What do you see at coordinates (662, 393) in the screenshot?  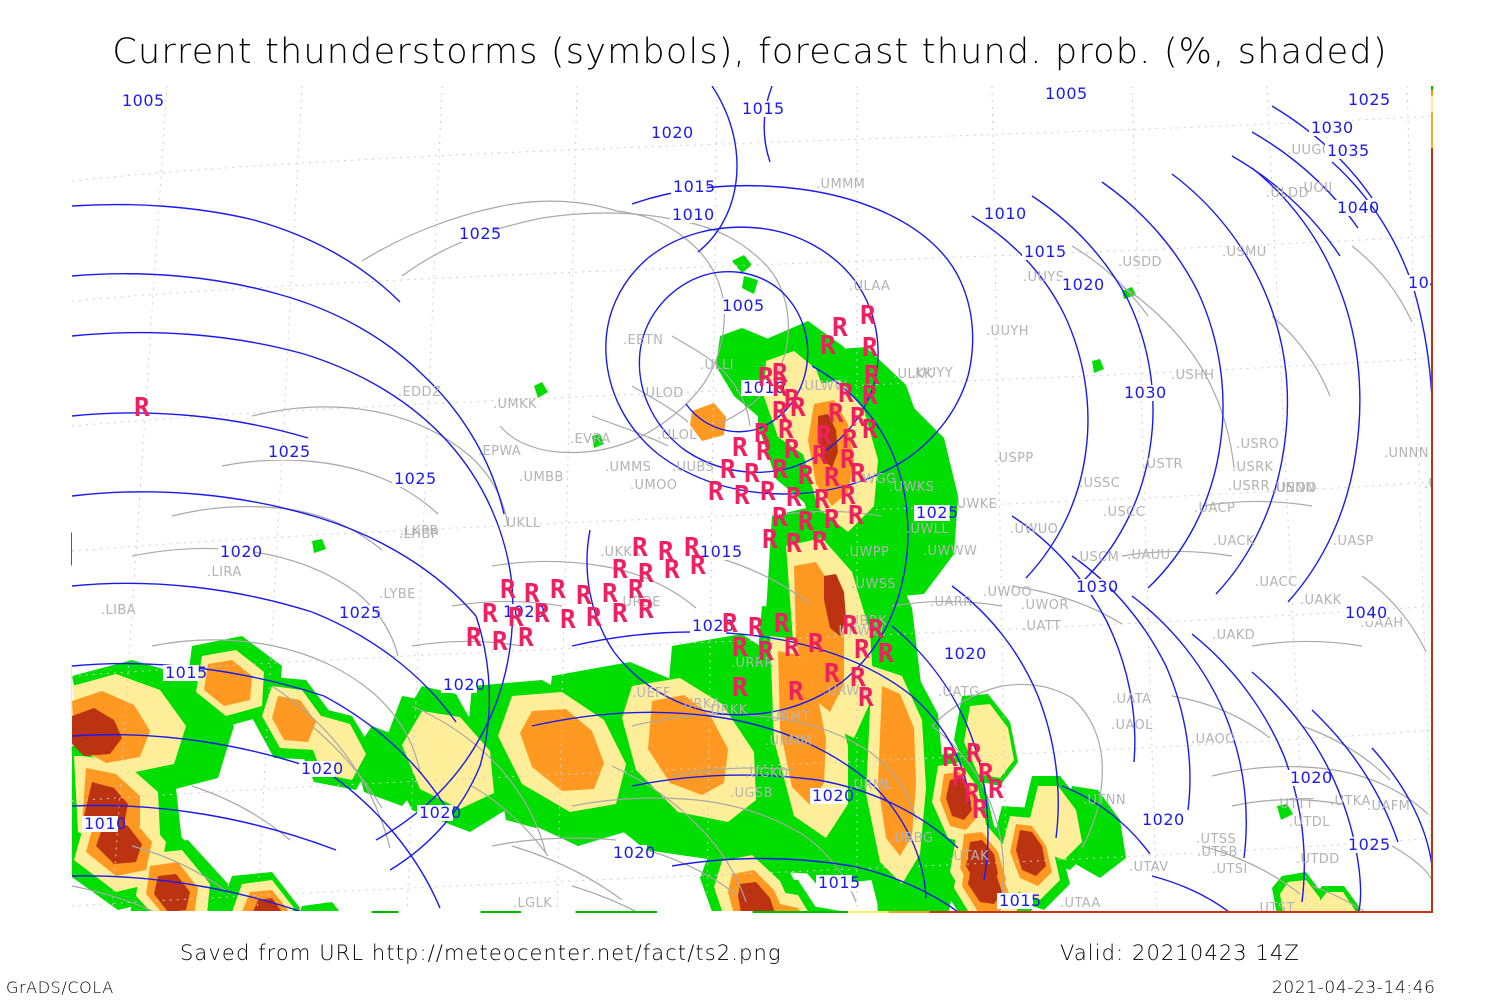 I see `station-label: .ULOD` at bounding box center [662, 393].